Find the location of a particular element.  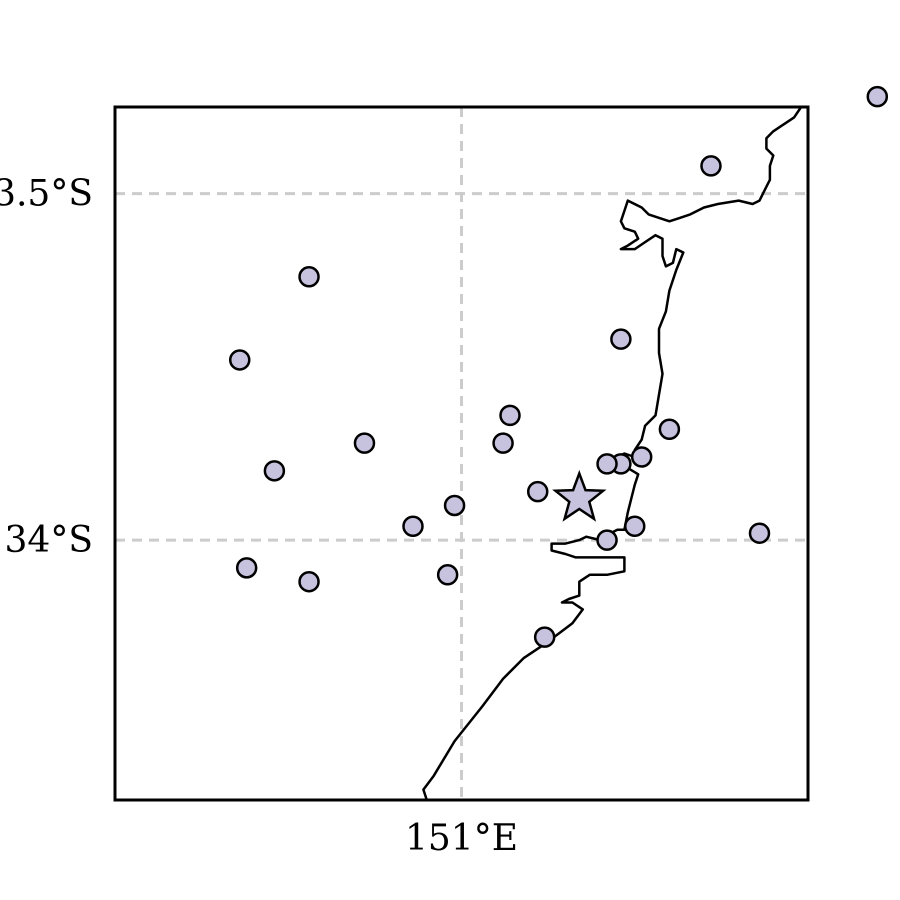

y-tick-label-0: 3.5°S is located at coordinates (46, 194).